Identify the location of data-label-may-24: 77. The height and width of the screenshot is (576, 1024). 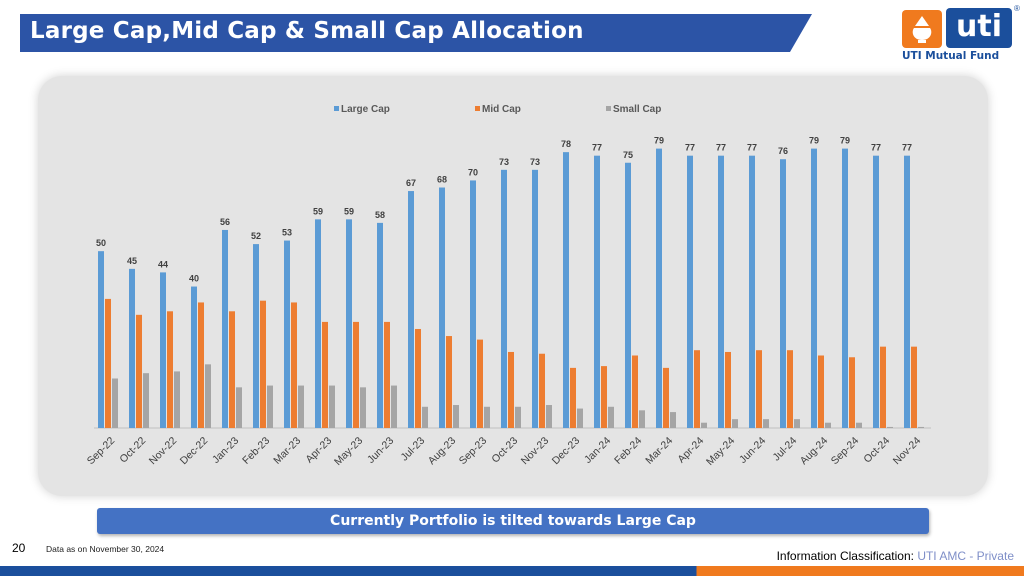
(721, 148).